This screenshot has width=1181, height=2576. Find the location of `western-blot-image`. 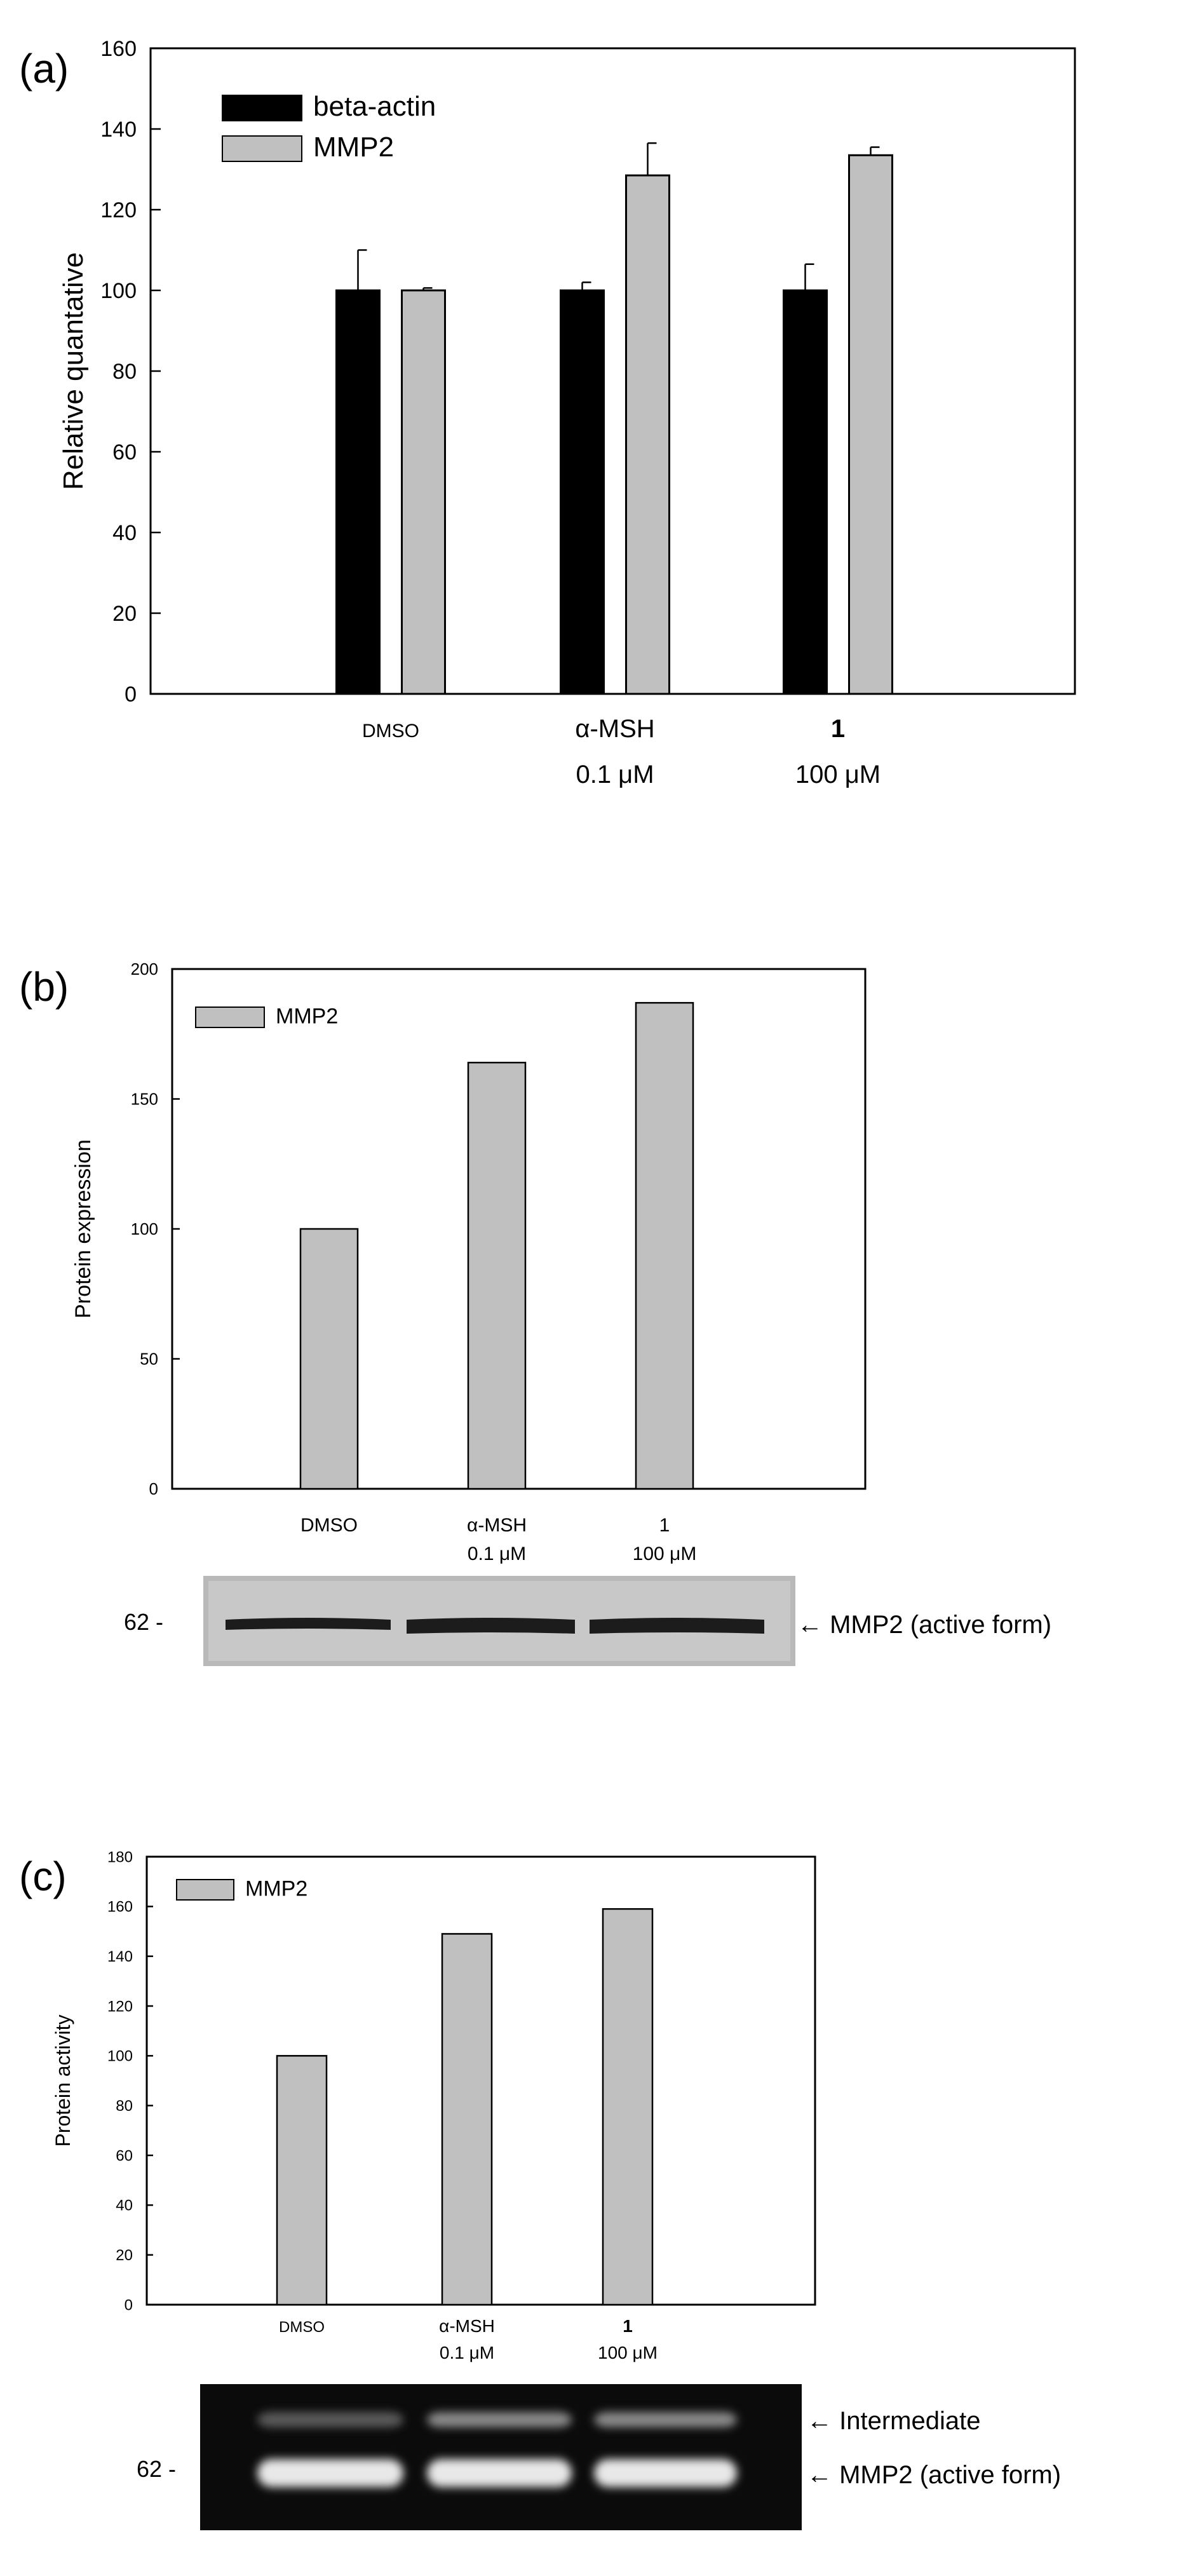

western-blot-image is located at coordinates (499, 1621).